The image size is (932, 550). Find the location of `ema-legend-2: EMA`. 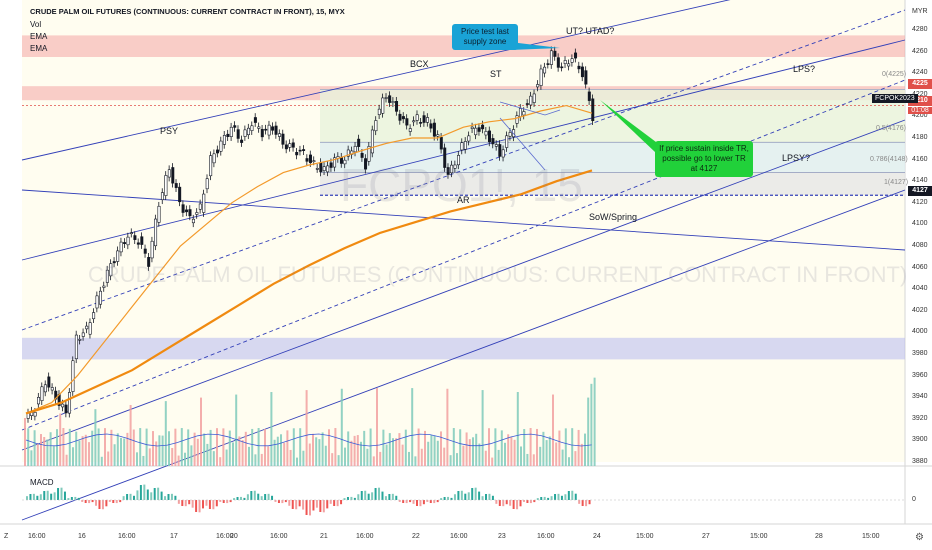

ema-legend-2: EMA is located at coordinates (39, 48).